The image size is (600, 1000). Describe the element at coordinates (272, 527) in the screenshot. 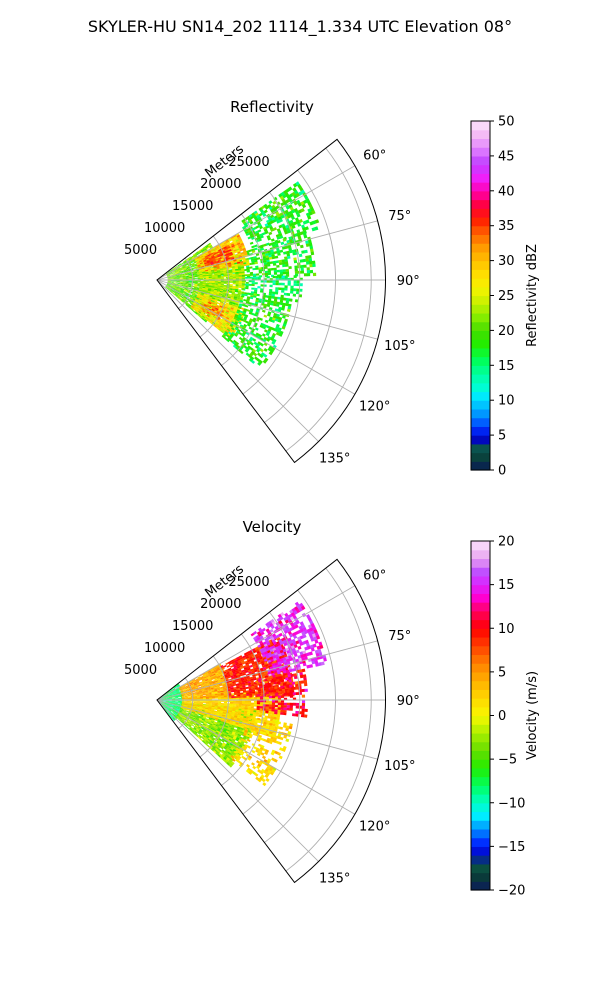

I see `panel-title-velocity: Velocity` at that location.